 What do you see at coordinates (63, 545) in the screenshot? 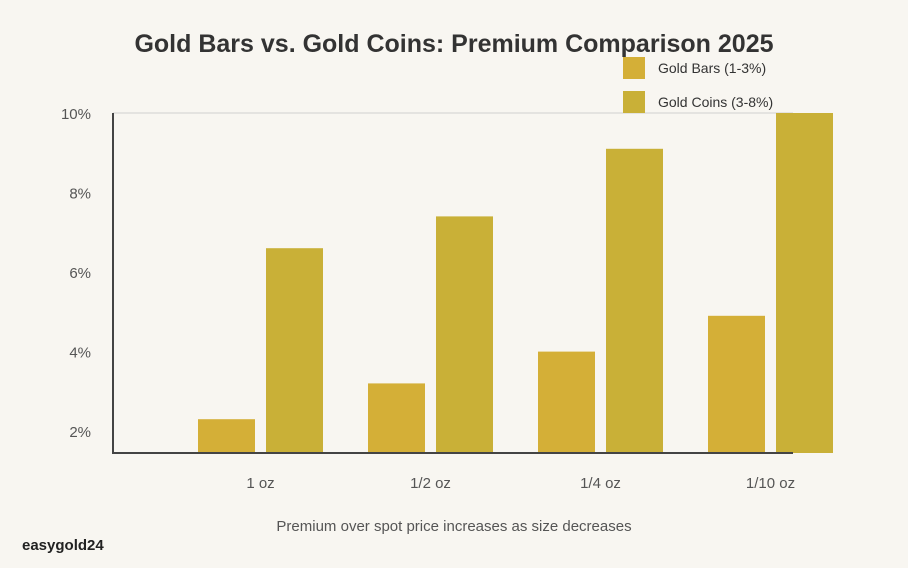
I see `brand-logo-text: easygold24` at bounding box center [63, 545].